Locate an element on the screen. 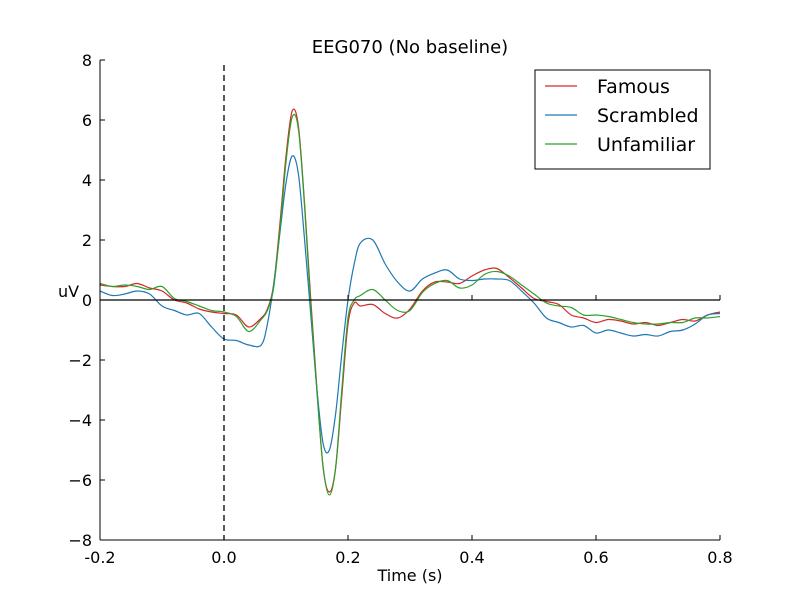 Image resolution: width=800 pixels, height=600 pixels. x-tick-label: 0.4 is located at coordinates (471, 557).